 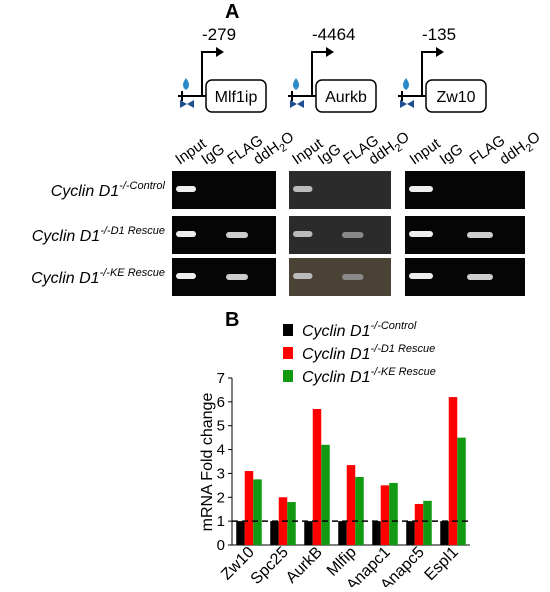 I want to click on lane-label: ddH2O, so click(x=521, y=149).